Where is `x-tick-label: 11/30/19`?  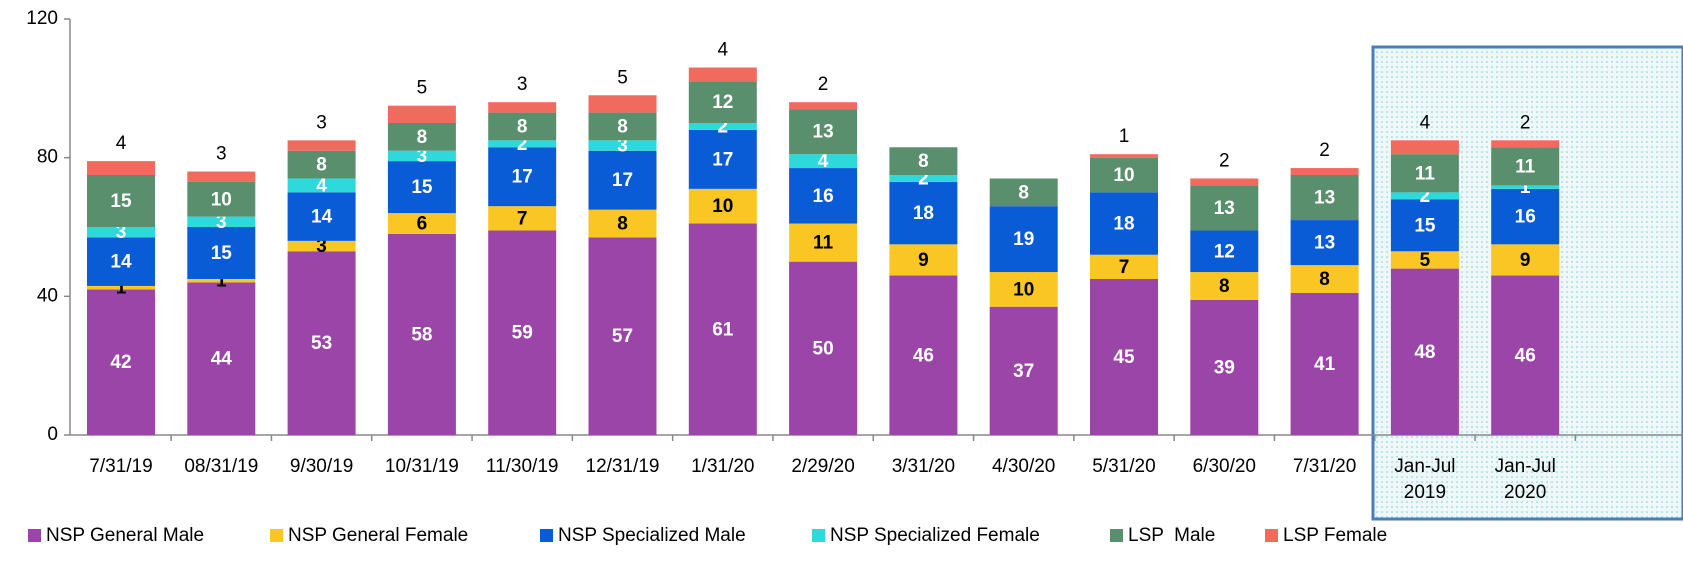
x-tick-label: 11/30/19 is located at coordinates (522, 466).